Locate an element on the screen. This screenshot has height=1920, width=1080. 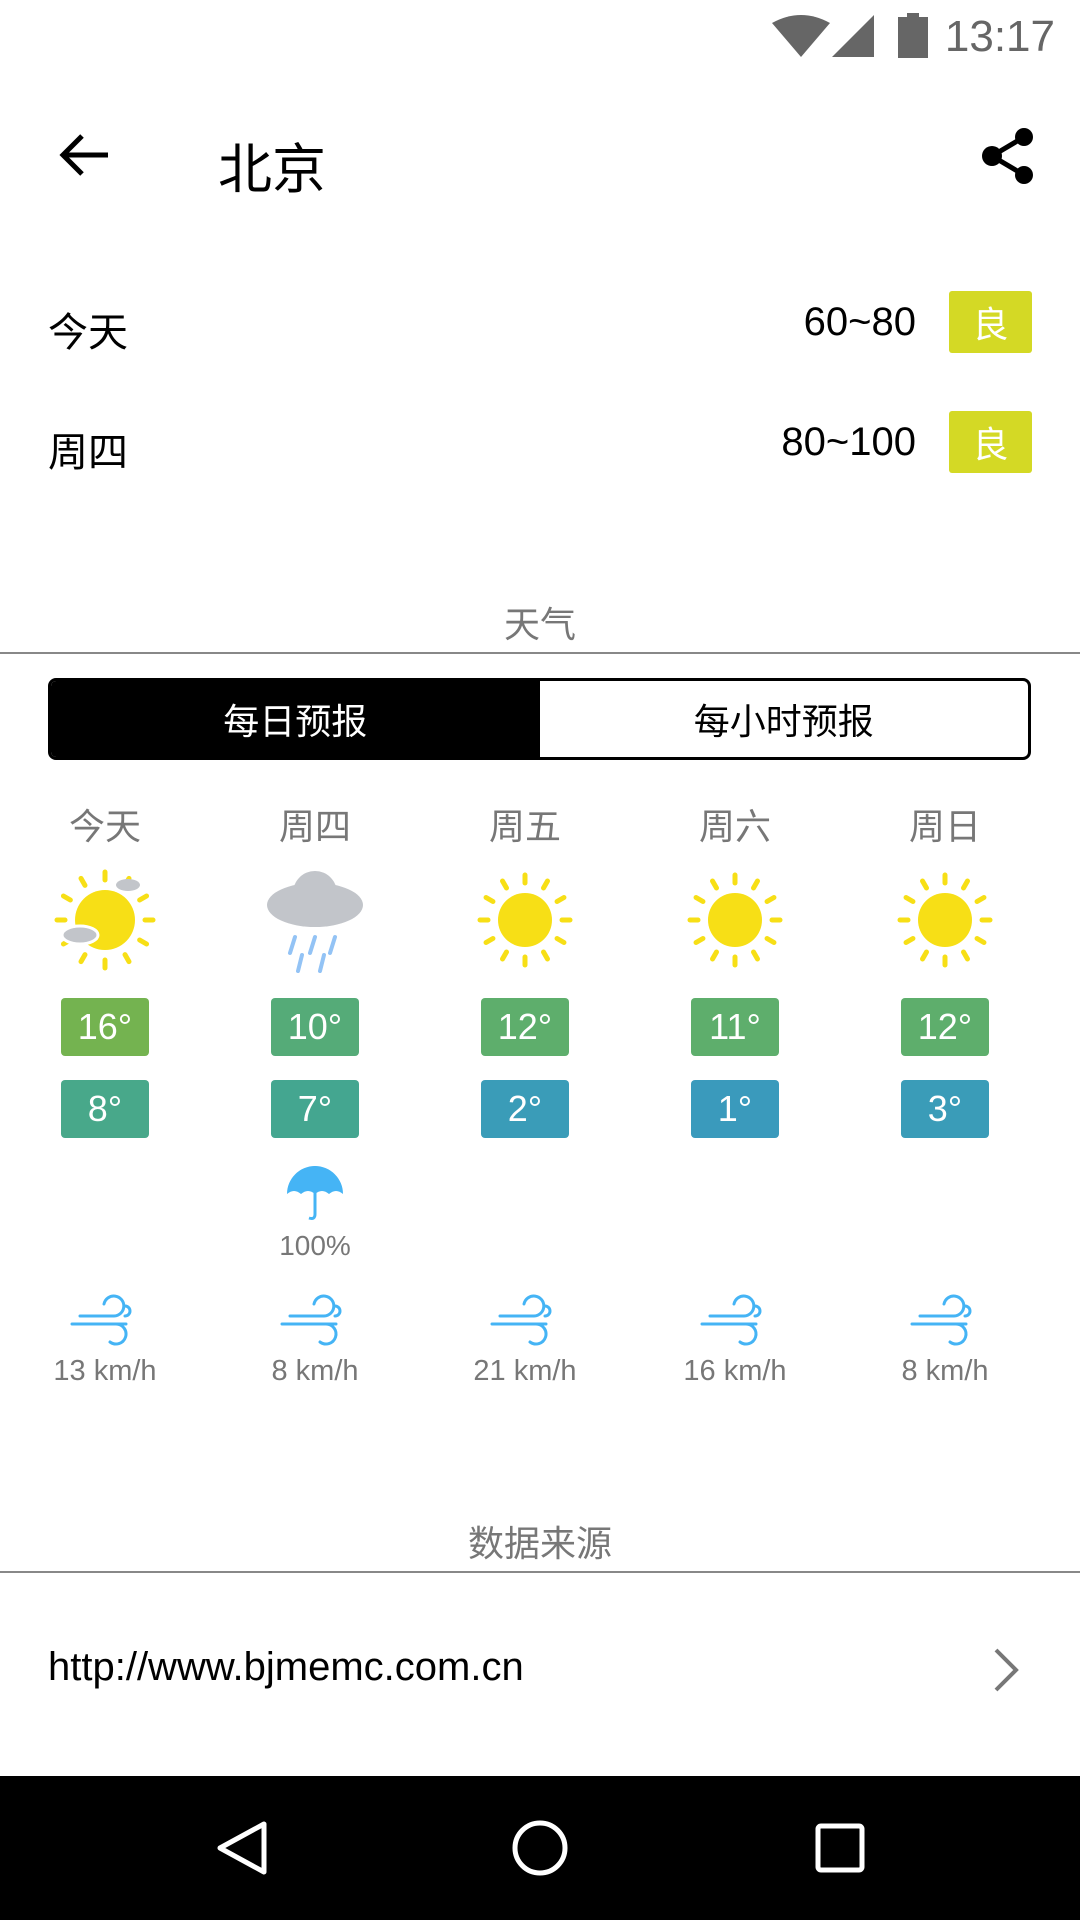
tab-hourly: 每小时预报 is located at coordinates (783, 721).